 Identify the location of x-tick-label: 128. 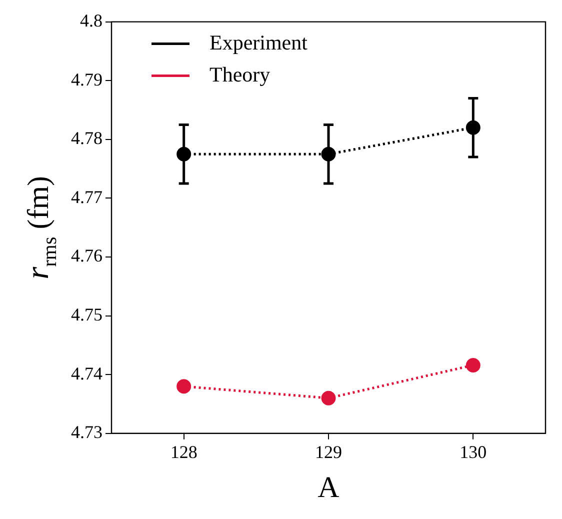
(184, 452).